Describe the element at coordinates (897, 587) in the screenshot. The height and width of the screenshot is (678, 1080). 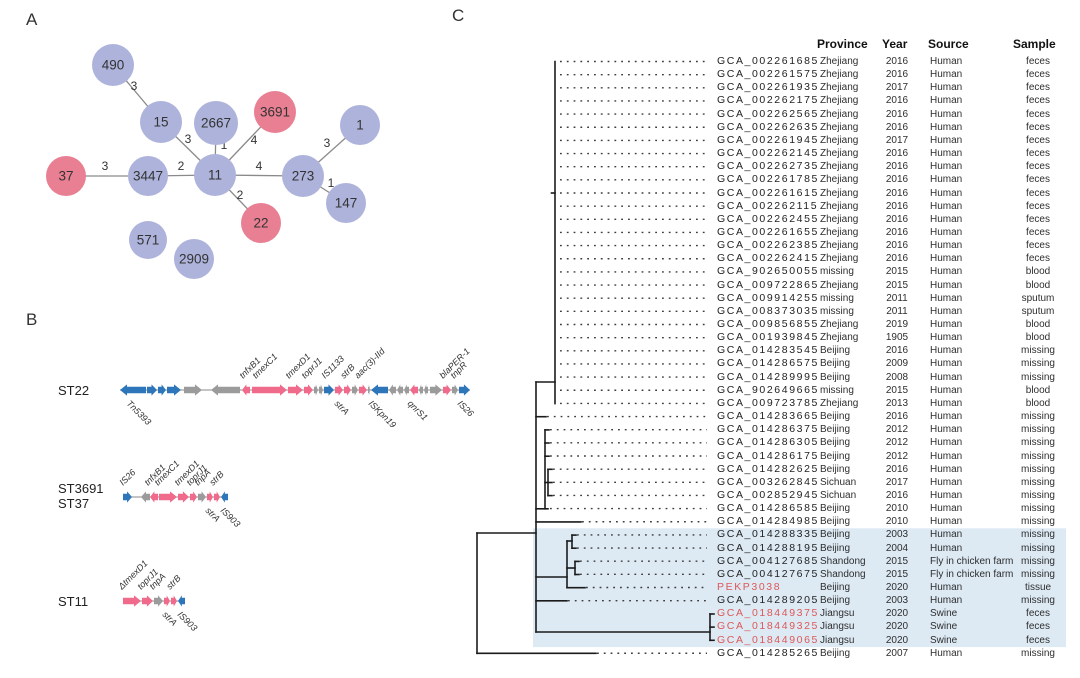
I see `cell-year: 2020` at that location.